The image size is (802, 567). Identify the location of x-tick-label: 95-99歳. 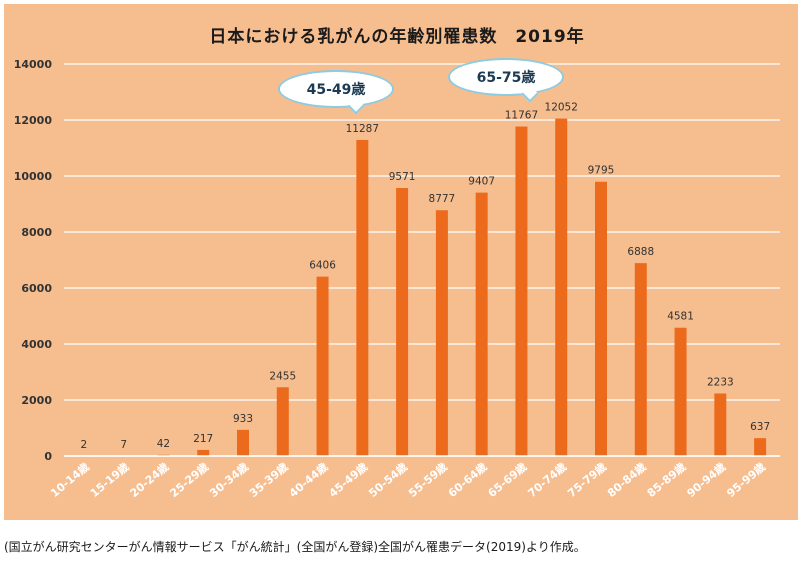
(746, 480).